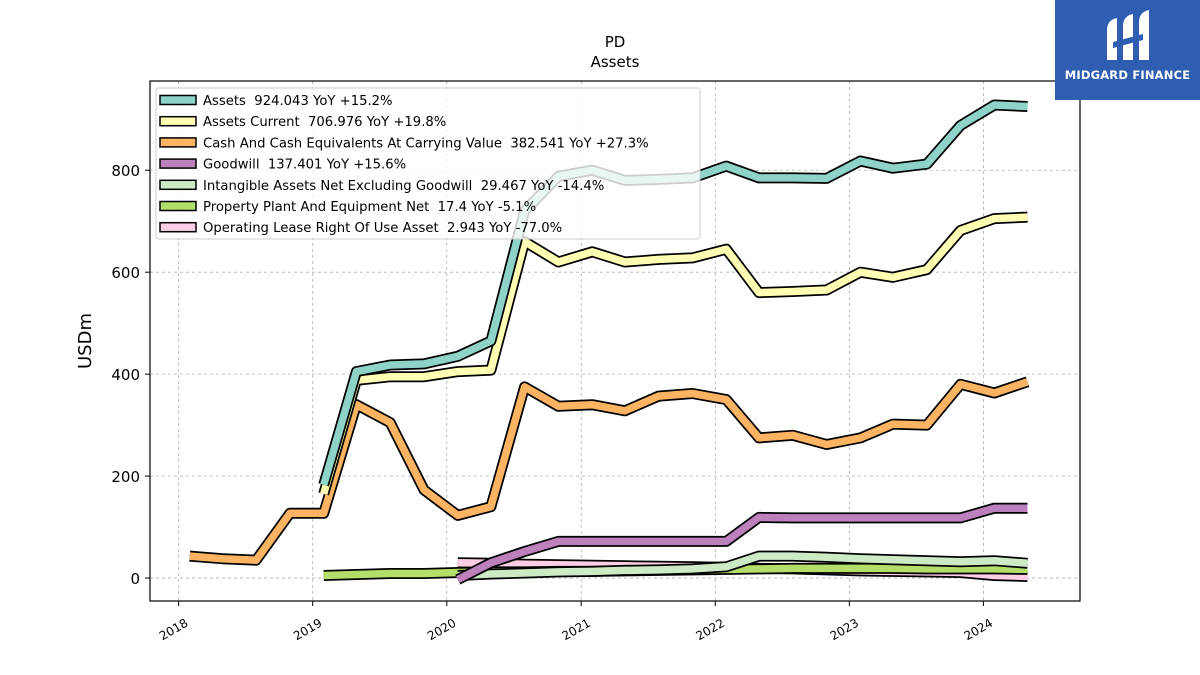 This screenshot has width=1200, height=675. Describe the element at coordinates (615, 62) in the screenshot. I see `chart-subtitle: Assets` at that location.